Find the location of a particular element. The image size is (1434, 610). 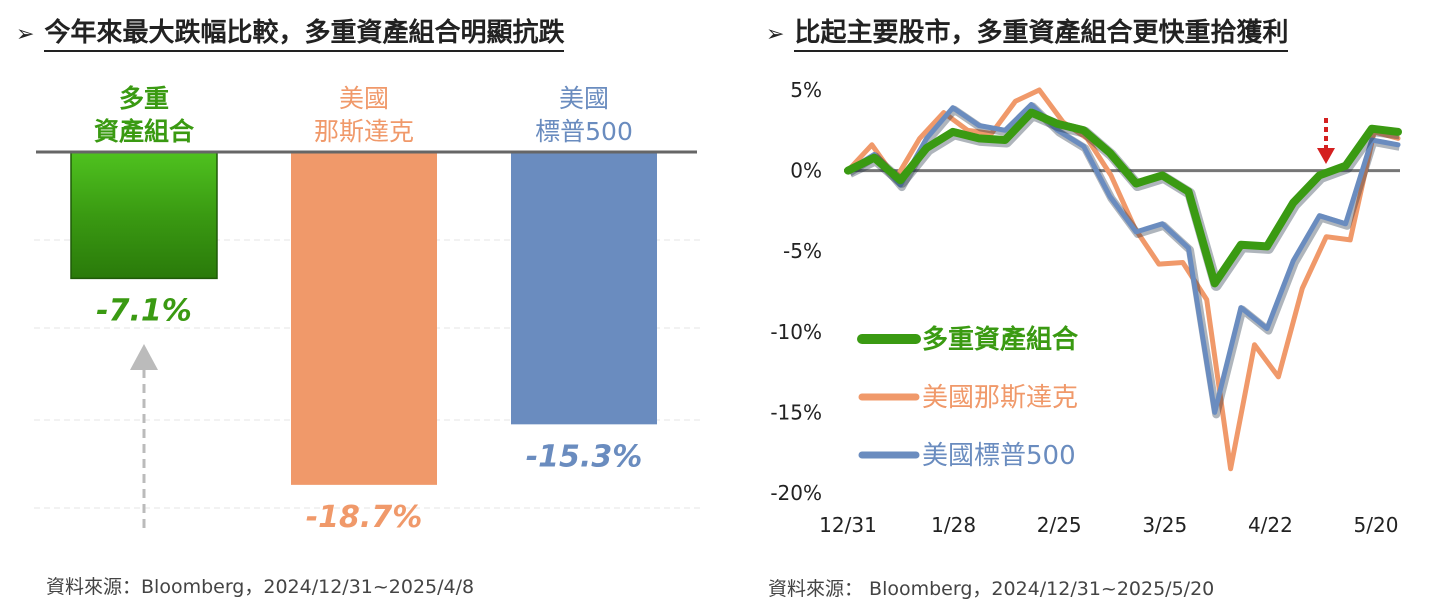

red-down-arrow-icon is located at coordinates (1326, 156).